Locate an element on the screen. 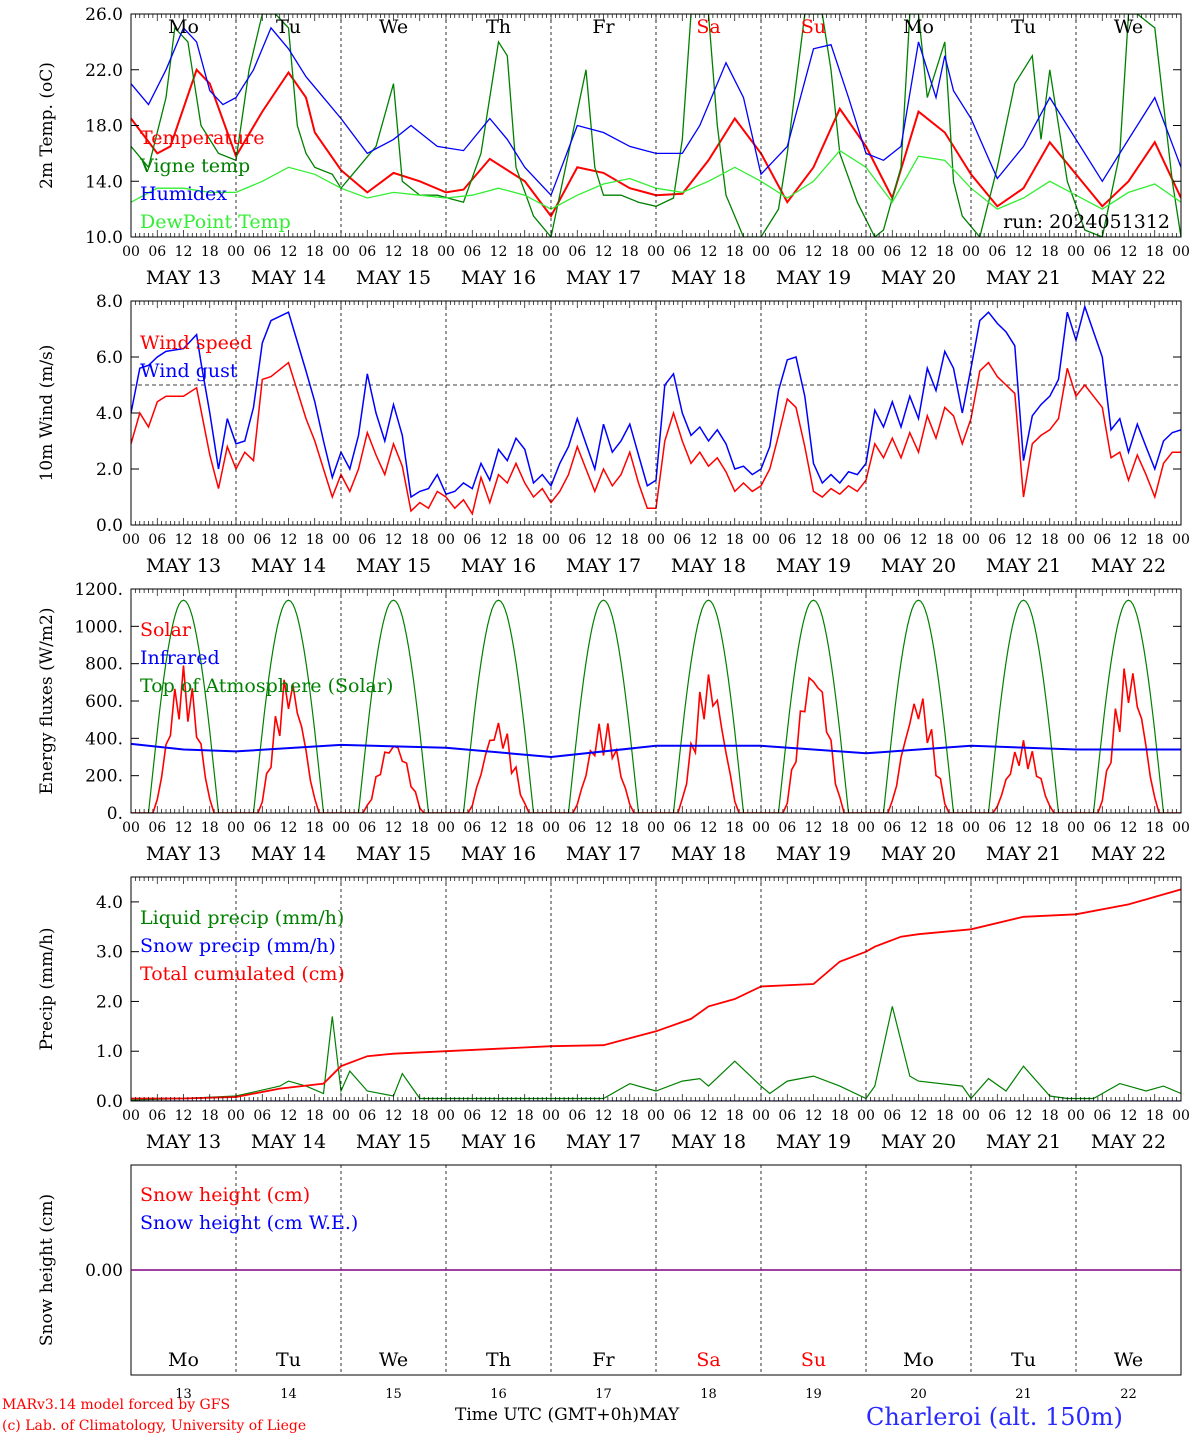  y-axis-label: 2m Temp. (oC) is located at coordinates (47, 125).